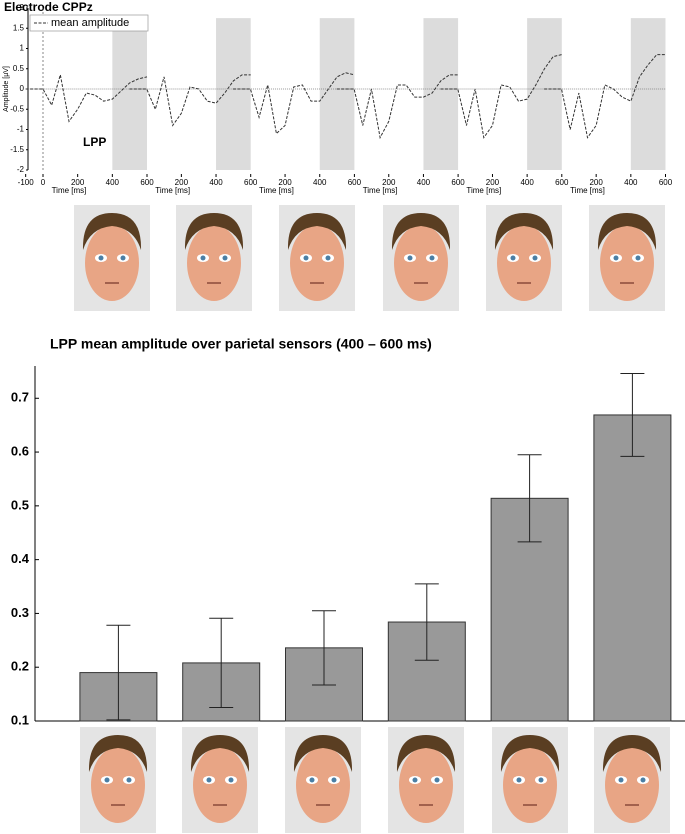 Image resolution: width=685 pixels, height=834 pixels. Describe the element at coordinates (369, 258) in the screenshot. I see `faces-top` at that location.